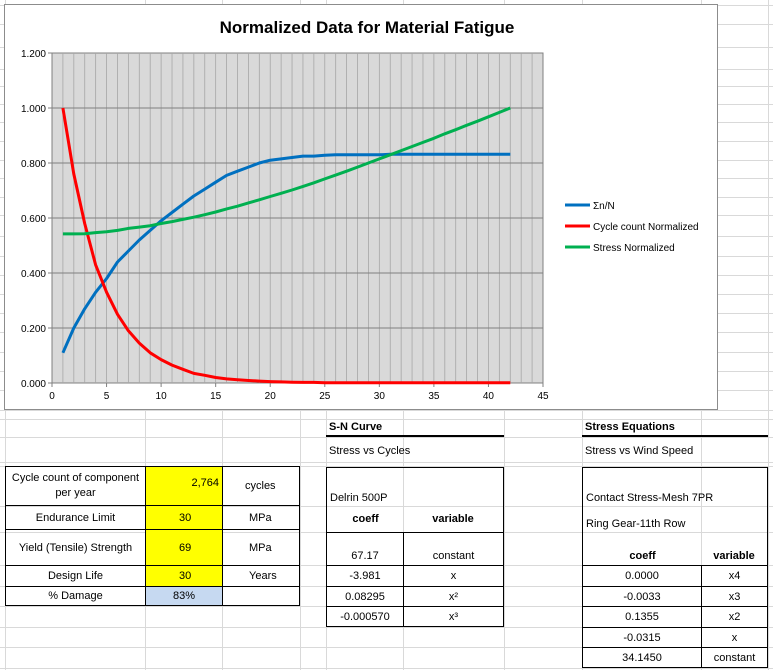 The width and height of the screenshot is (773, 670). Describe the element at coordinates (734, 549) in the screenshot. I see `se-variable-header: variable` at that location.